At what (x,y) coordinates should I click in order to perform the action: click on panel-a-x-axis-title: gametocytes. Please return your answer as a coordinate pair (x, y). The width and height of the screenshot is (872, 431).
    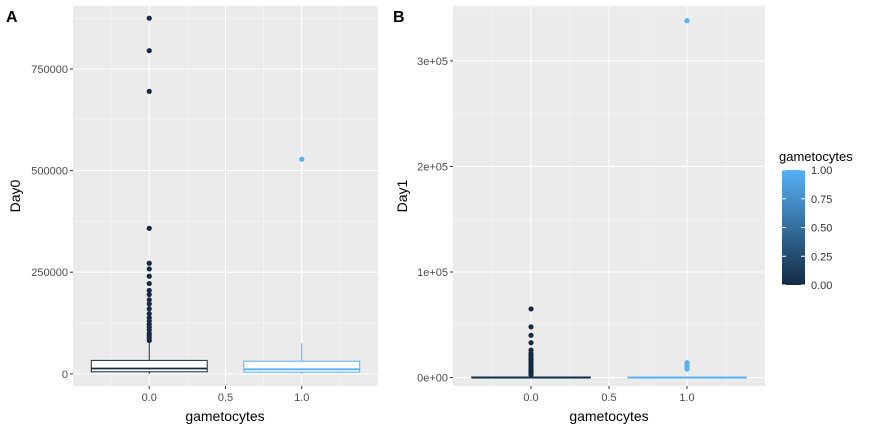
    Looking at the image, I should click on (224, 416).